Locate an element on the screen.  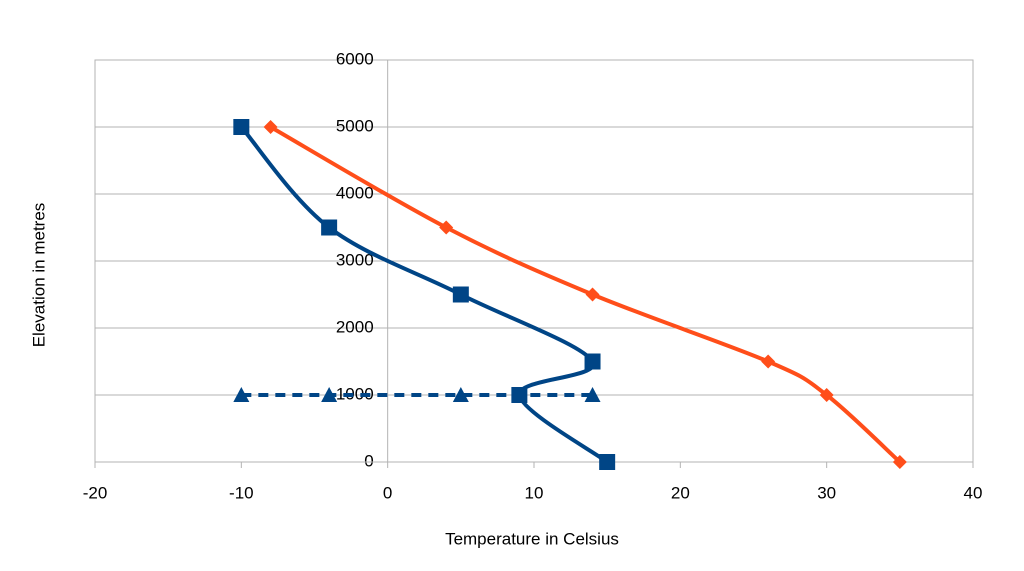
x-tick-label: -20 is located at coordinates (95, 492).